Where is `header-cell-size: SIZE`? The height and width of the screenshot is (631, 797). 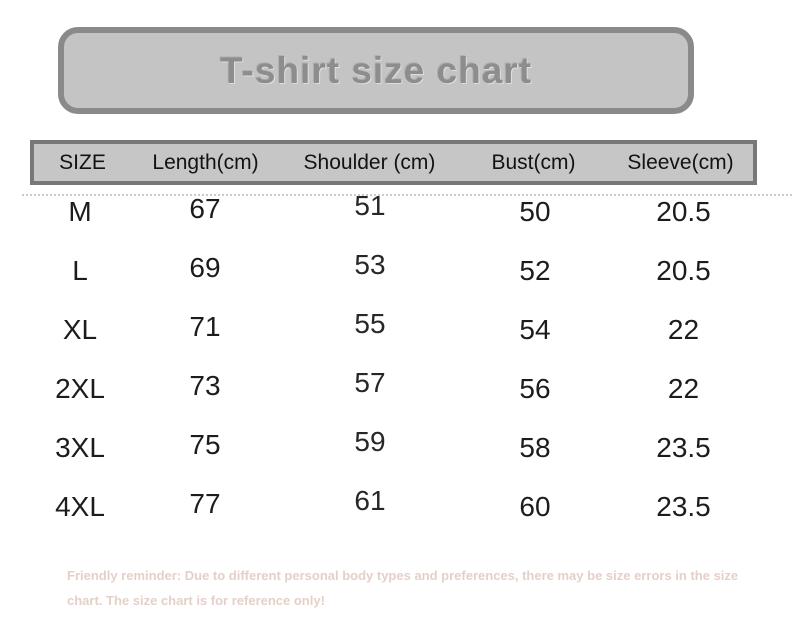 header-cell-size: SIZE is located at coordinates (82, 162).